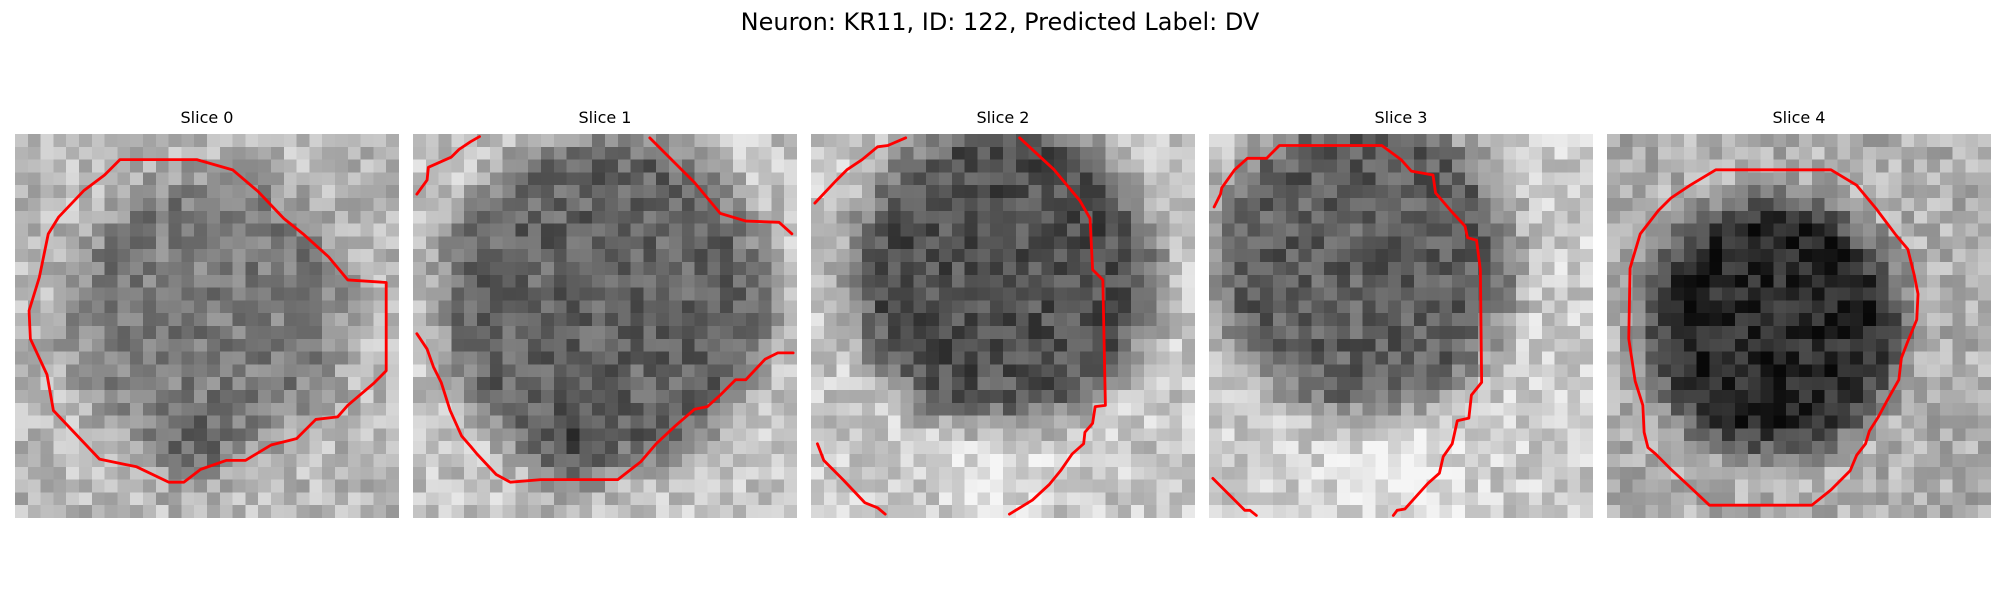  I want to click on slice-panel-1: Slice 1, so click(605, 313).